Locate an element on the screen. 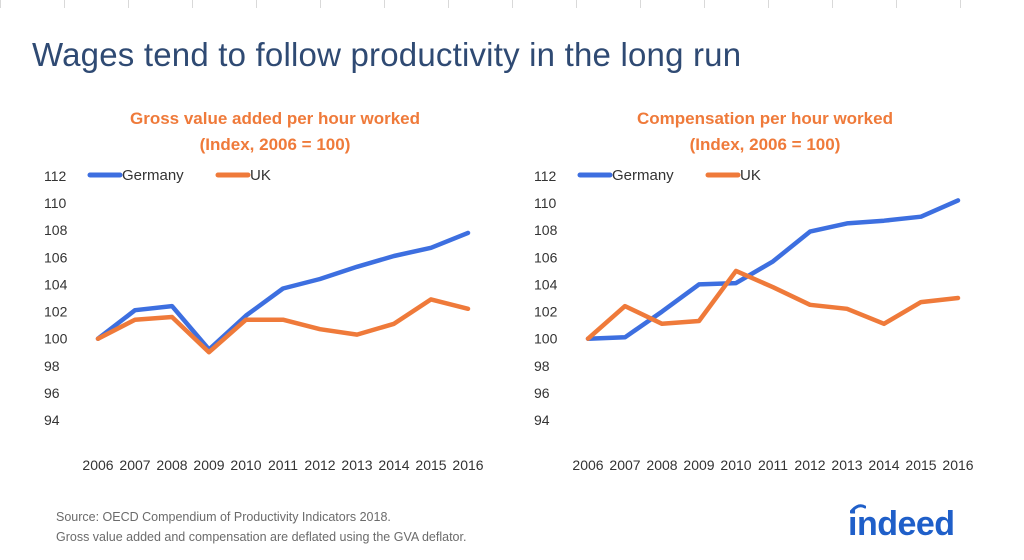 Image resolution: width=1024 pixels, height=560 pixels. indeed-logo: indeed is located at coordinates (913, 524).